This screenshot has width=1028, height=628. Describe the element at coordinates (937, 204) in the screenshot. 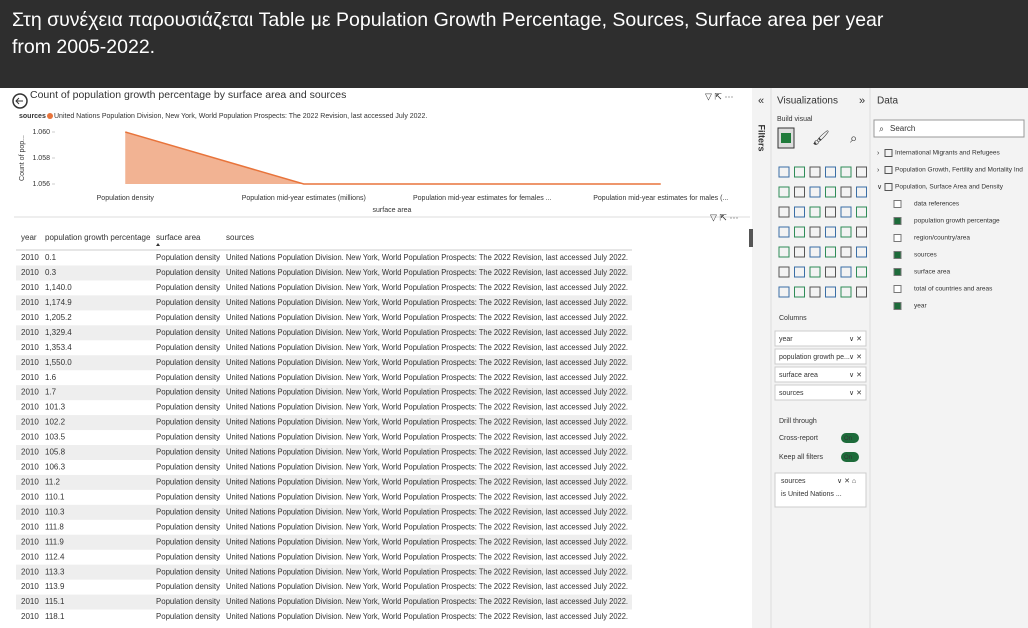

I see `field-name: data references` at that location.